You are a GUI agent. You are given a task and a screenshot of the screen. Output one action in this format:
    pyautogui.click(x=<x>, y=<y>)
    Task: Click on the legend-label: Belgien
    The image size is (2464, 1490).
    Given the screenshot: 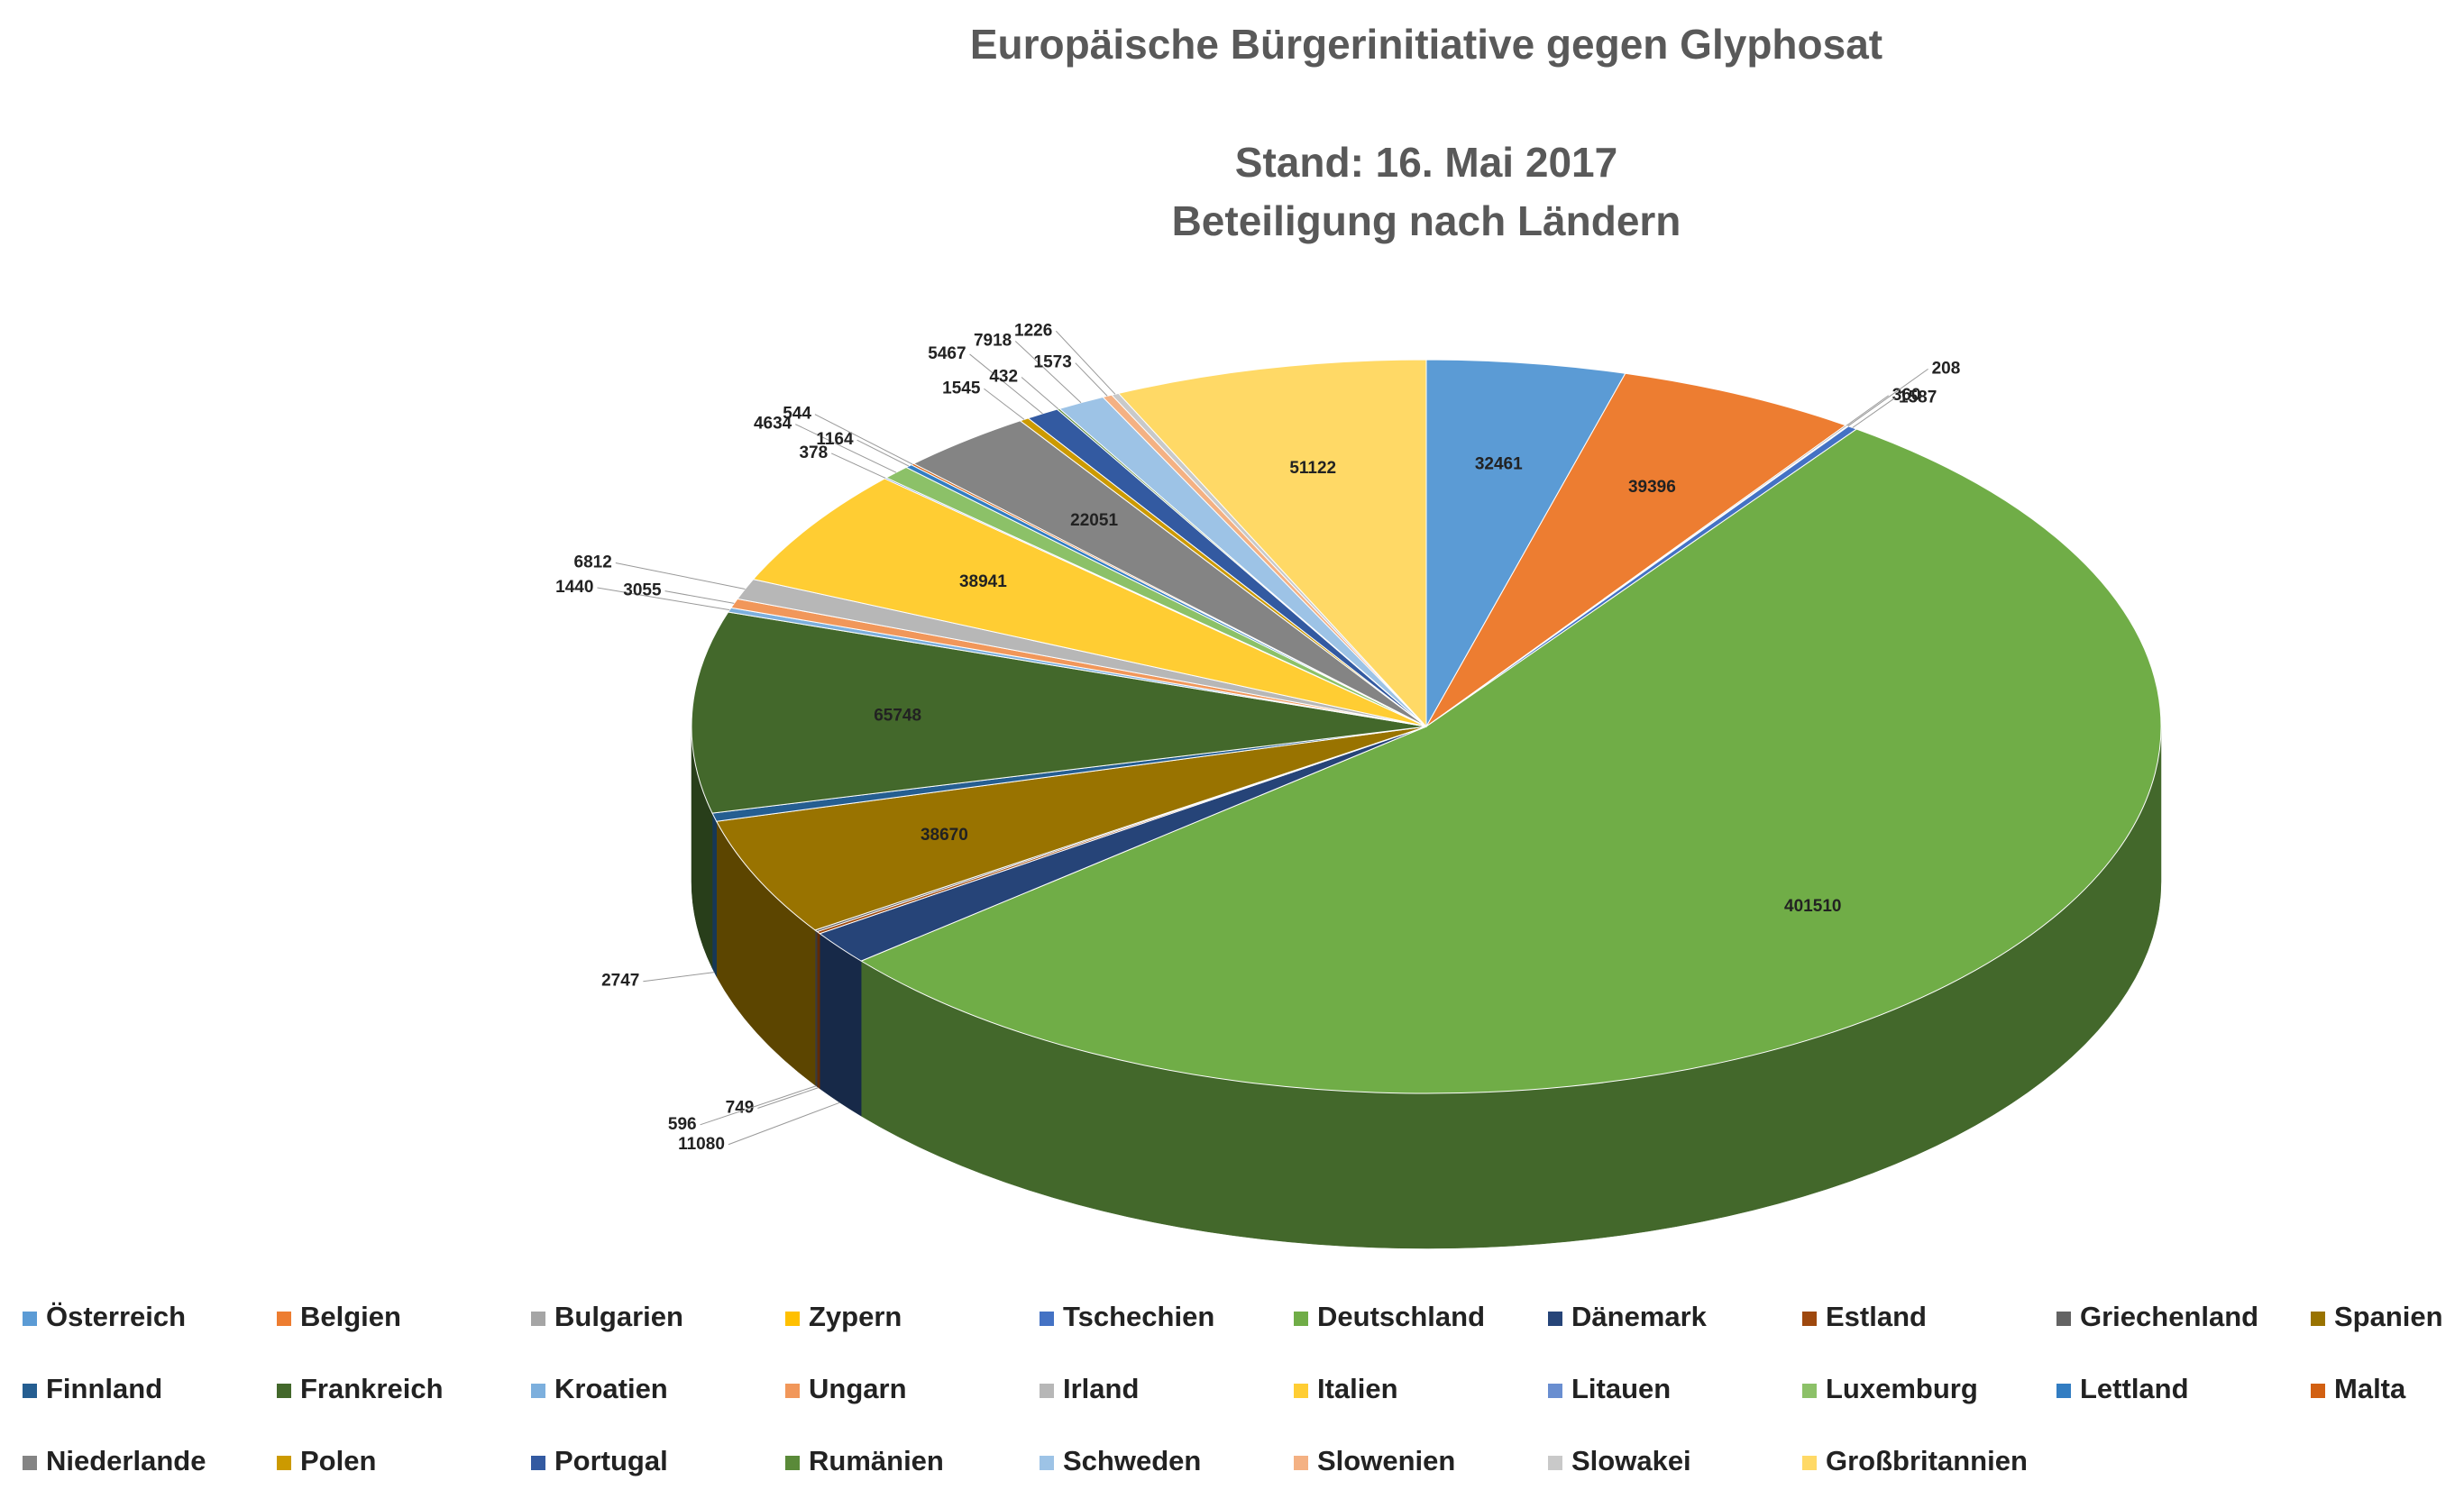 What is the action you would take?
    pyautogui.click(x=350, y=1316)
    